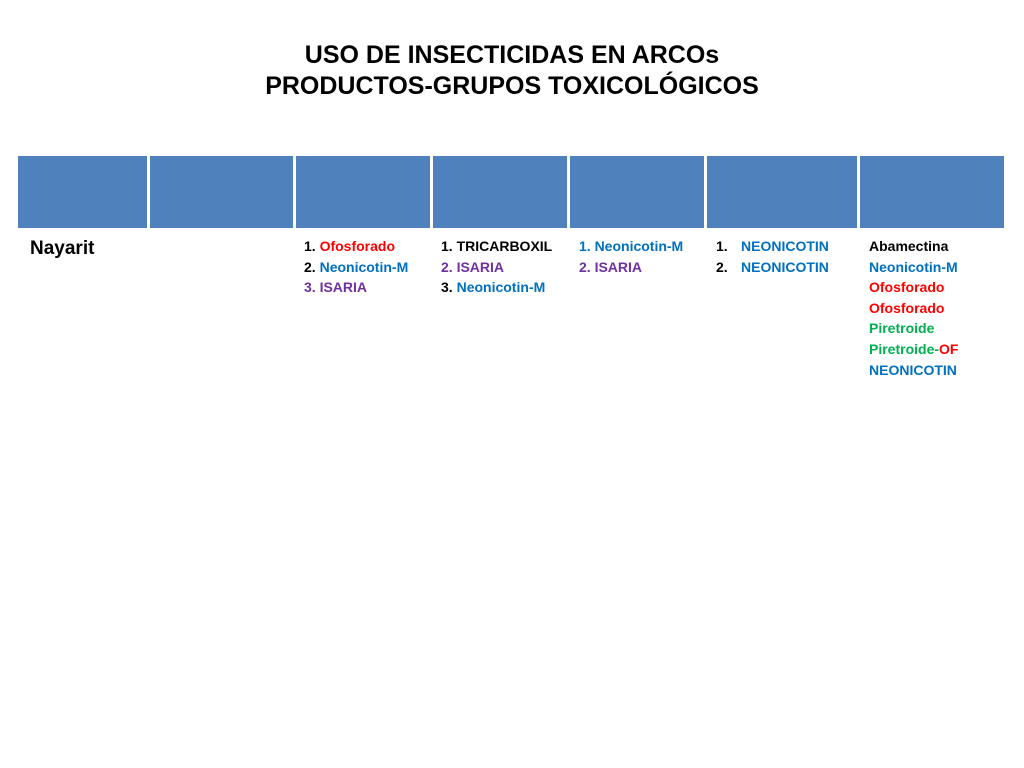  What do you see at coordinates (902, 328) in the screenshot?
I see `list-item: Piretroide` at bounding box center [902, 328].